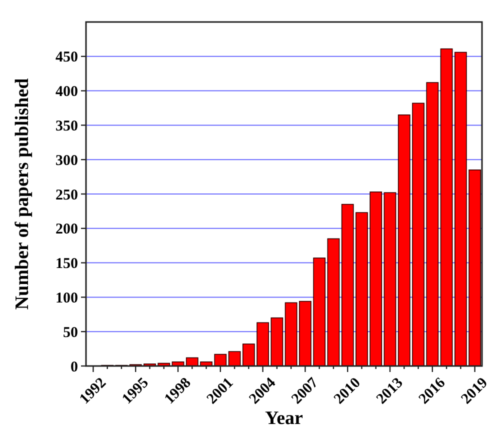 The image size is (496, 435). I want to click on x-axis-title: Year, so click(284, 418).